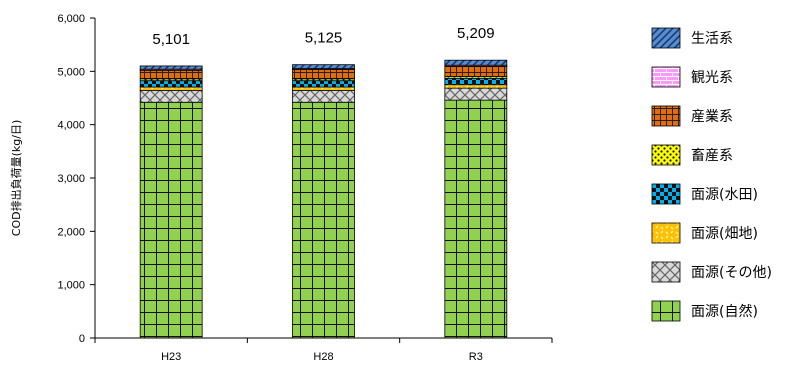 Image resolution: width=800 pixels, height=365 pixels. What do you see at coordinates (71, 179) in the screenshot?
I see `y-tick-label: 3,000` at bounding box center [71, 179].